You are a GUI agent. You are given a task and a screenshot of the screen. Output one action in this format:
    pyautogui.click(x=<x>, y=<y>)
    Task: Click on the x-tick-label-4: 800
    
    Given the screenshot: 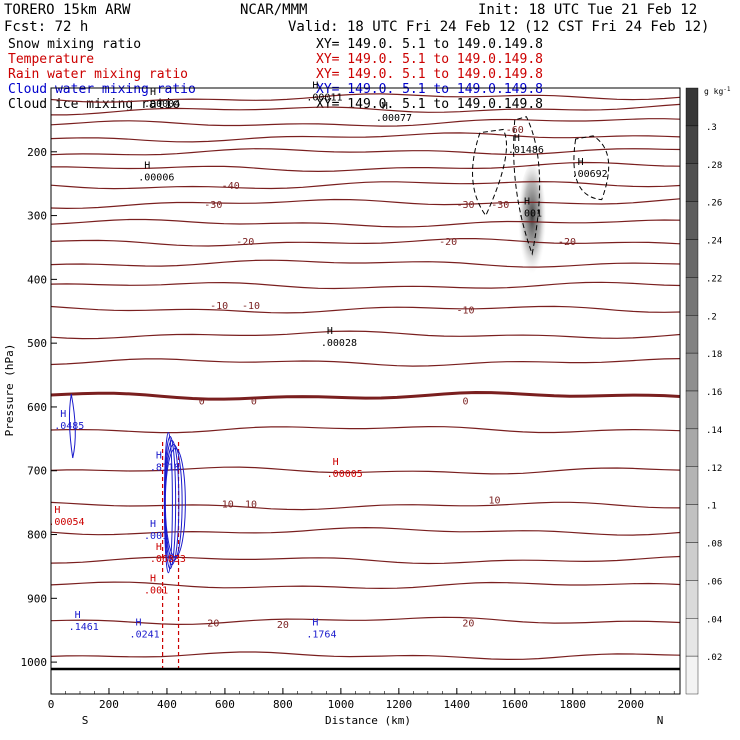 What is the action you would take?
    pyautogui.click(x=283, y=704)
    